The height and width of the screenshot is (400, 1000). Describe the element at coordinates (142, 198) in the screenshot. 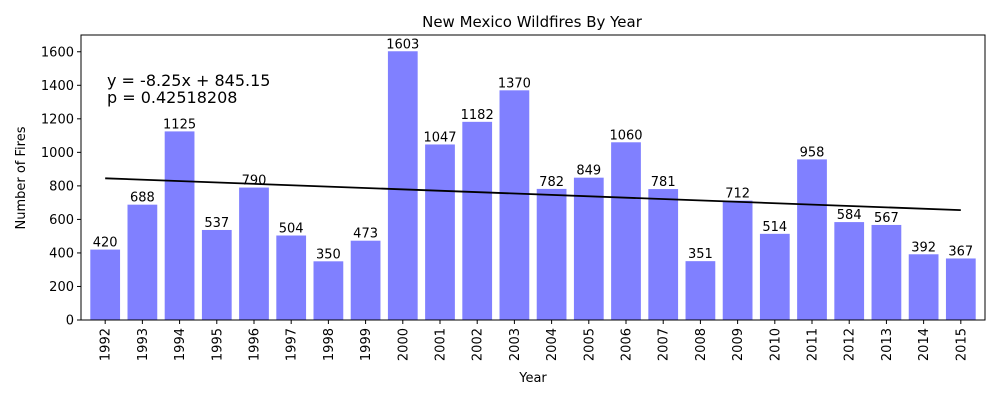

I see `data-label-1993: 688` at that location.